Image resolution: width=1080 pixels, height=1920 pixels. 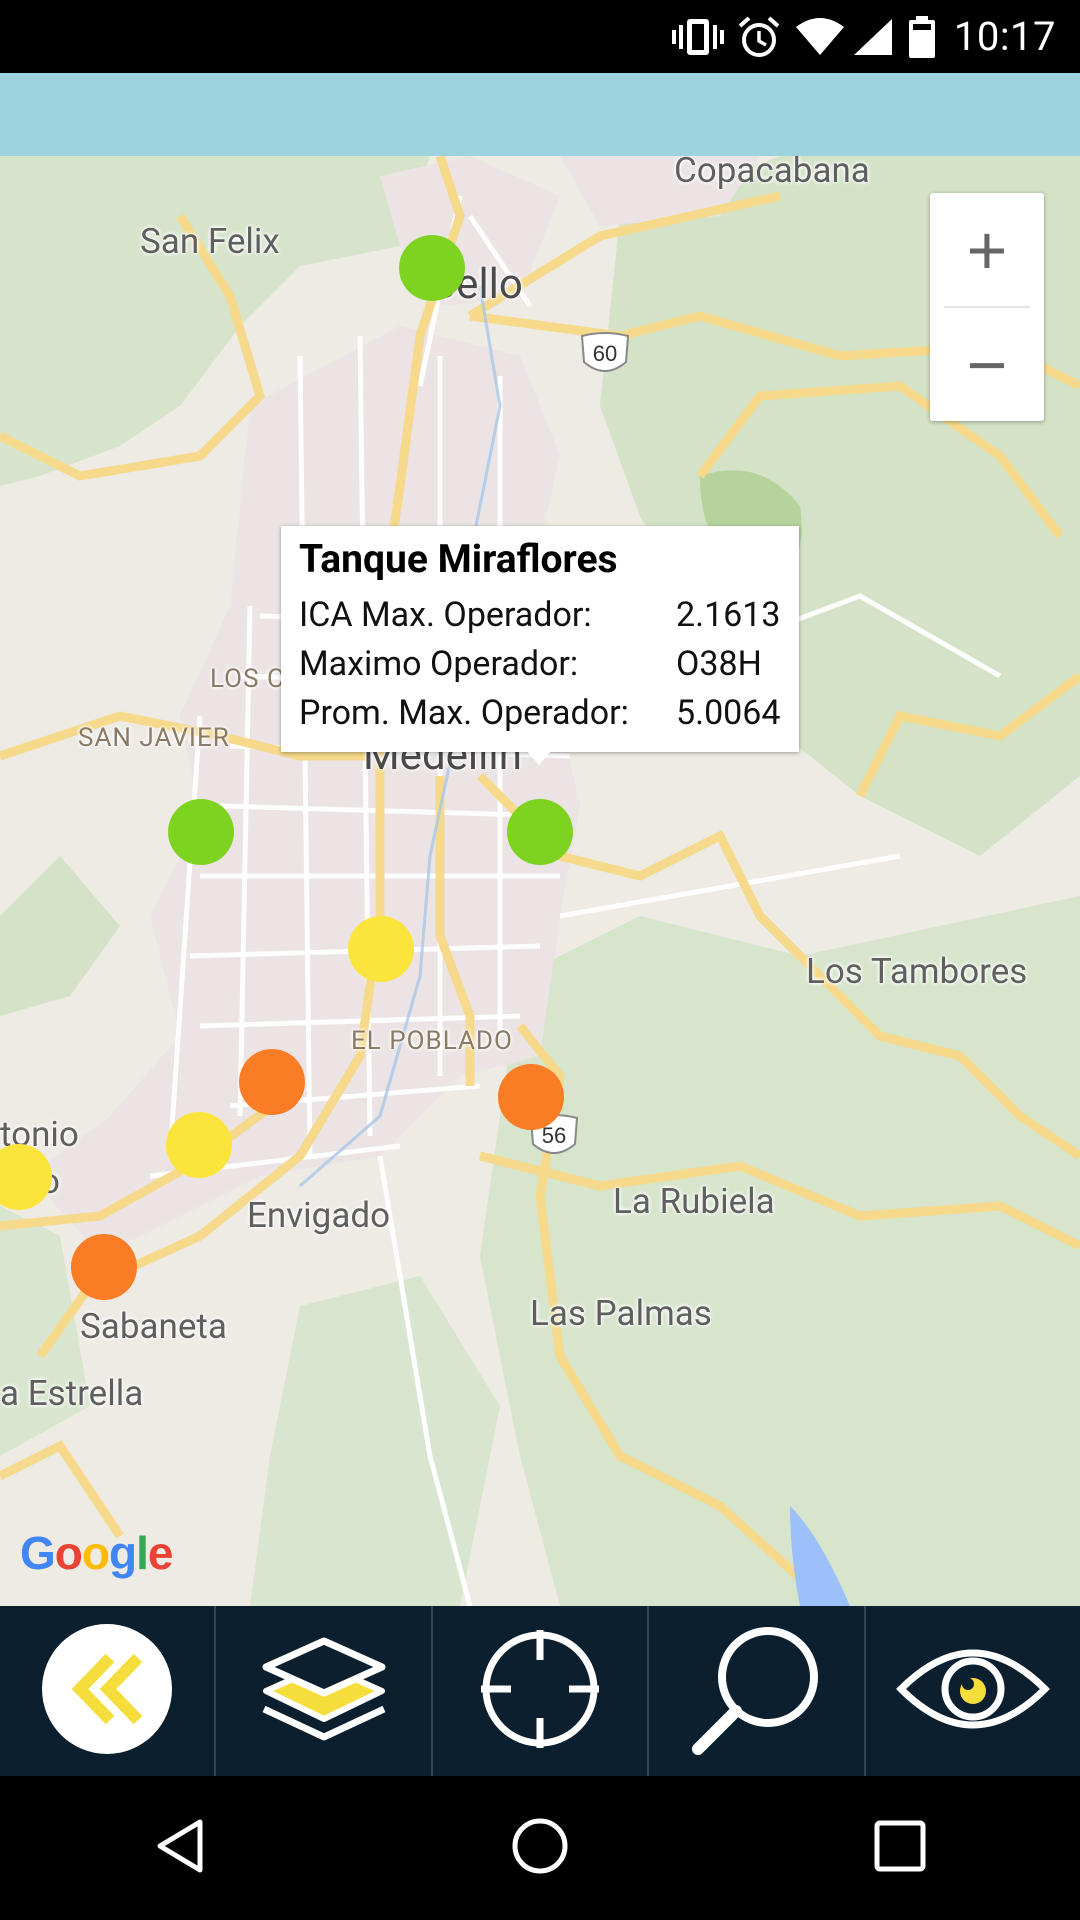 What do you see at coordinates (539, 758) in the screenshot?
I see `popup-pointer` at bounding box center [539, 758].